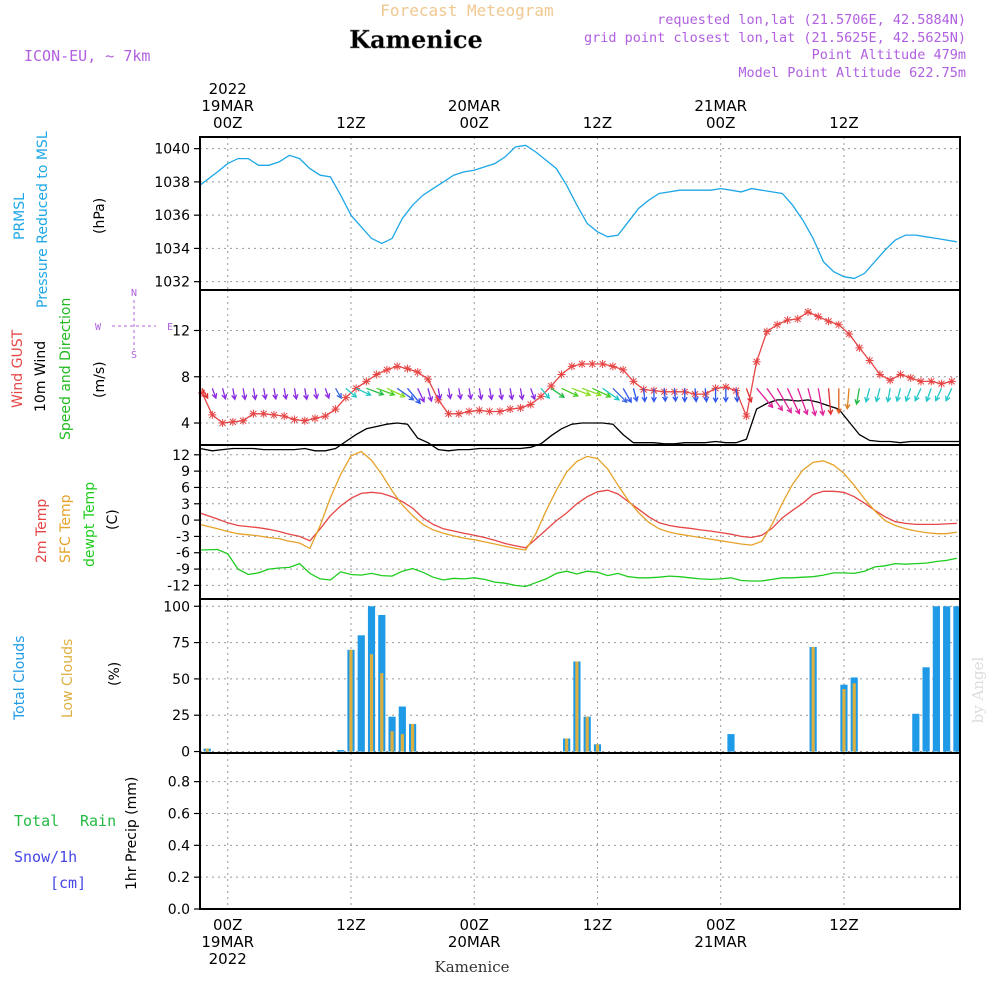 Image resolution: width=1000 pixels, height=1000 pixels. I want to click on wind-frame, so click(580, 367).